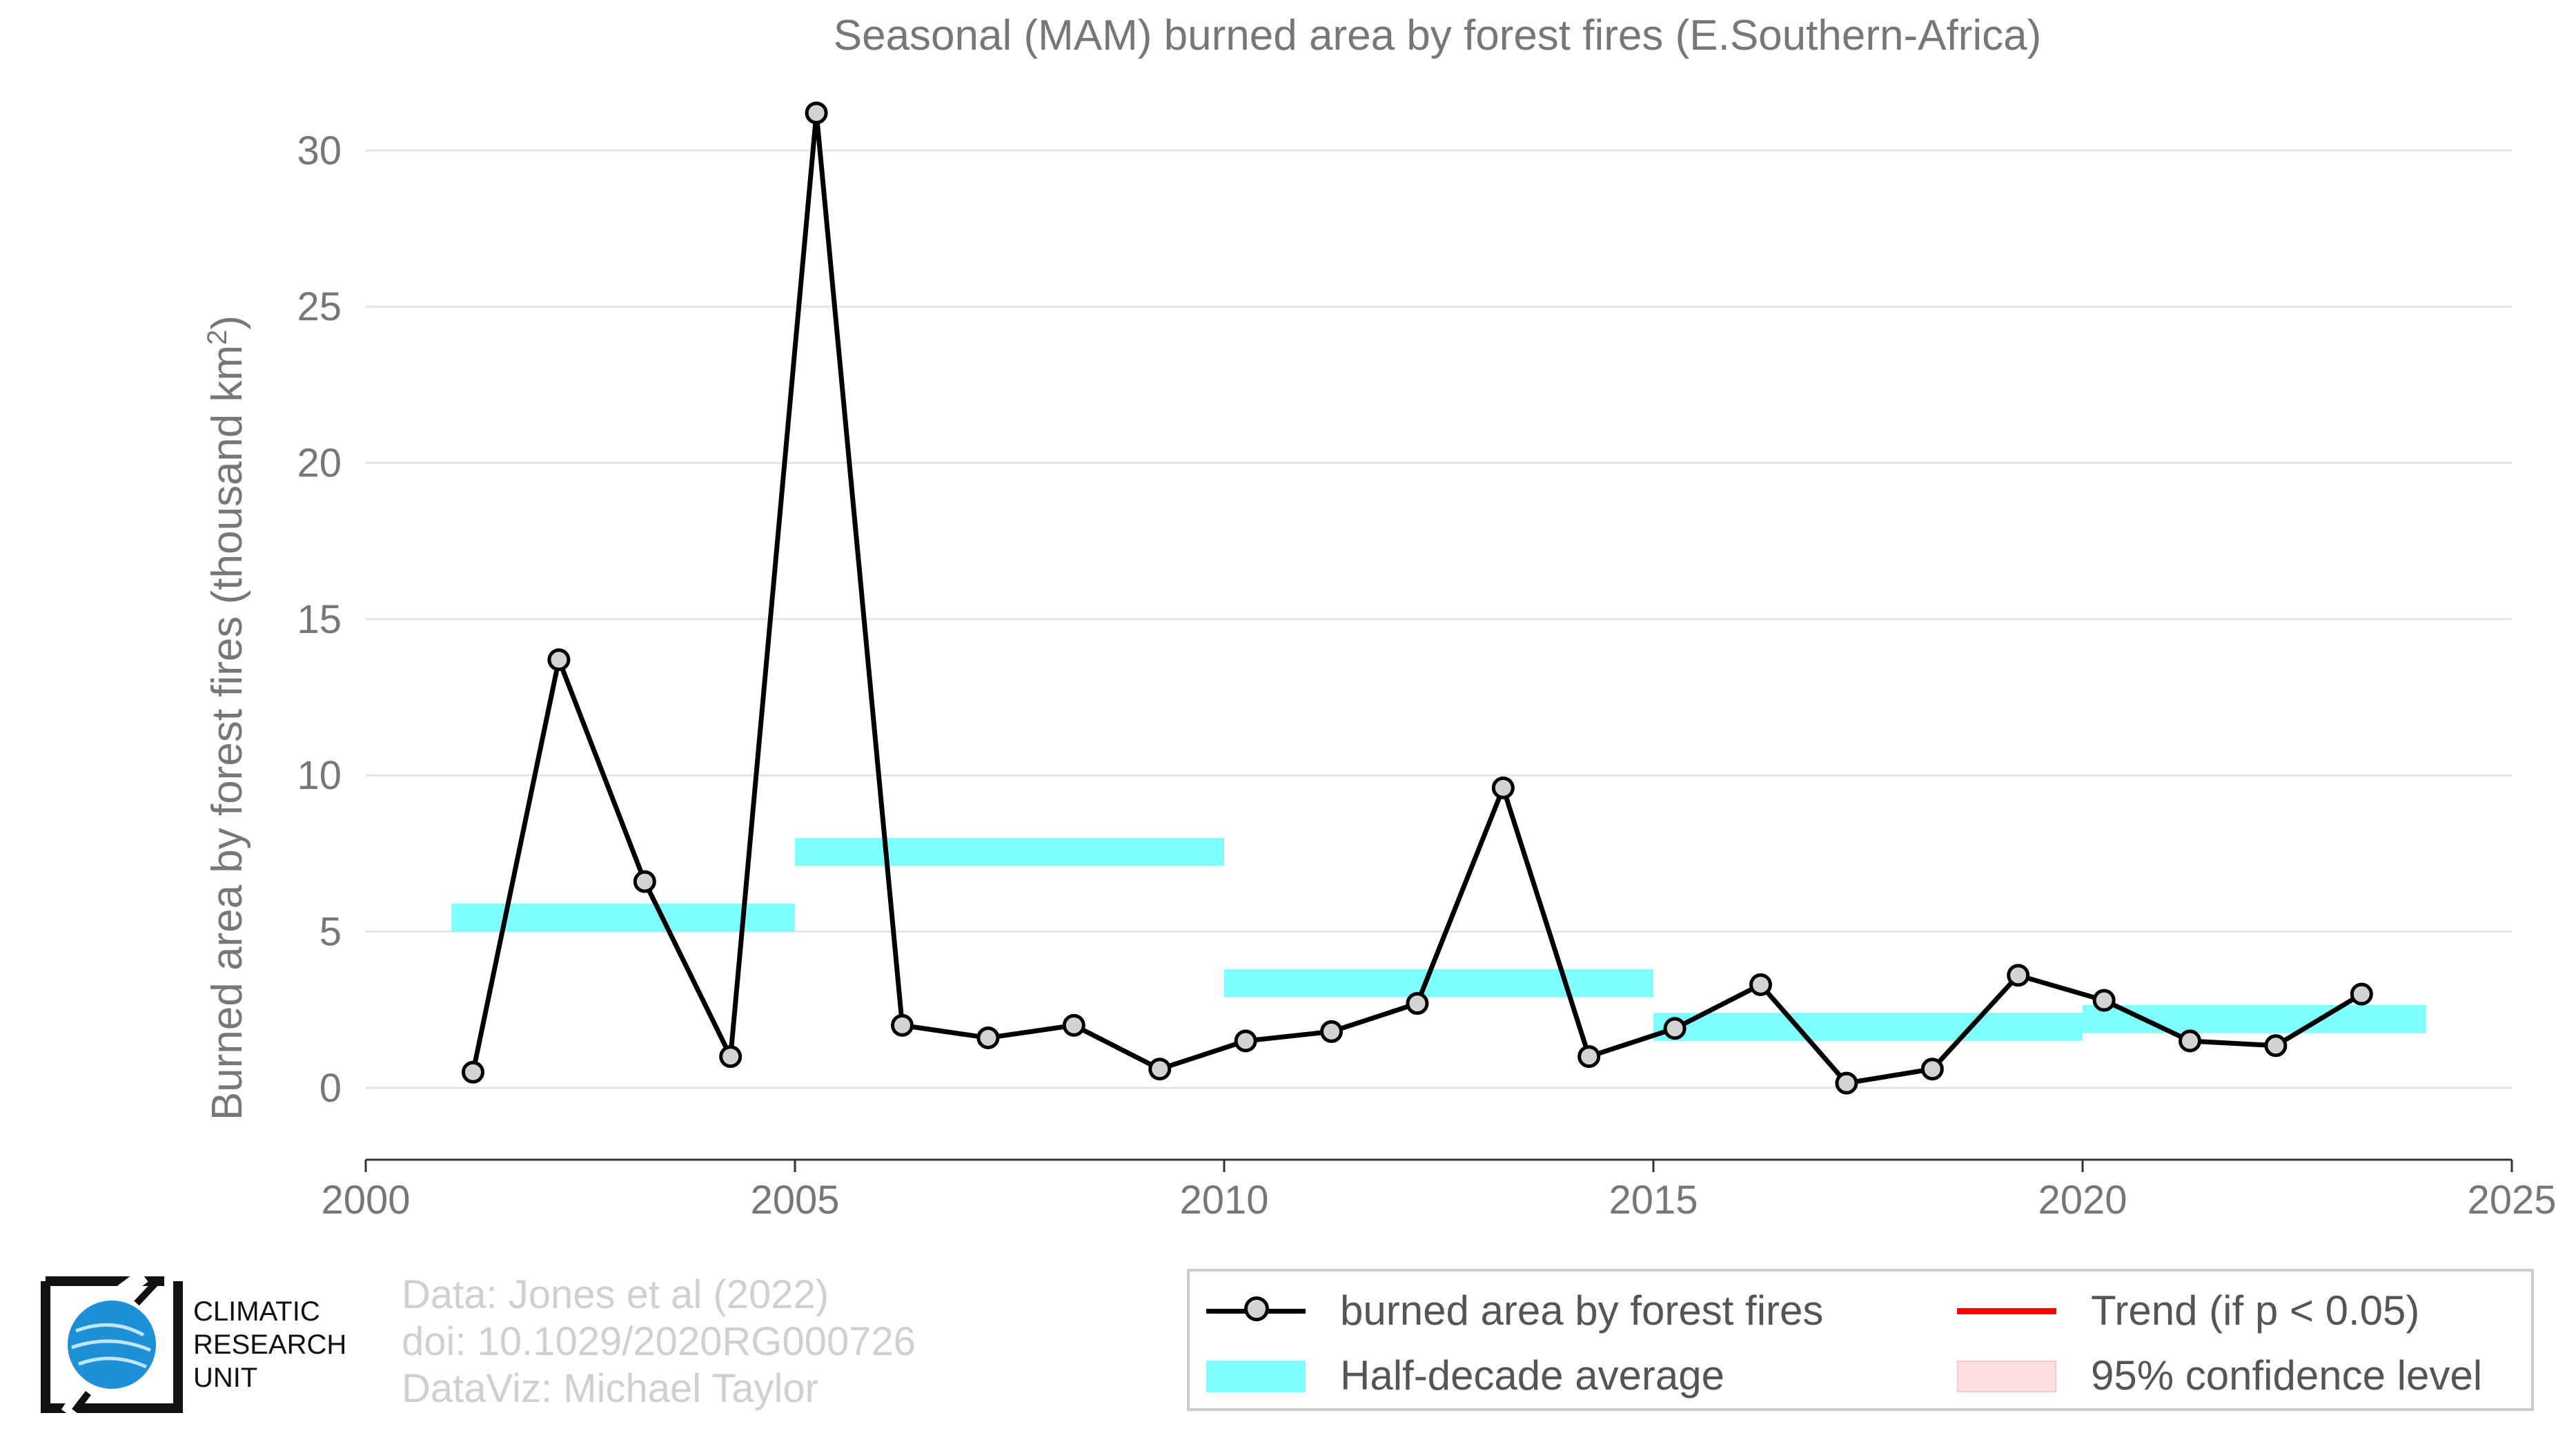  What do you see at coordinates (256, 1312) in the screenshot?
I see `logo-line: CLIMATIC` at bounding box center [256, 1312].